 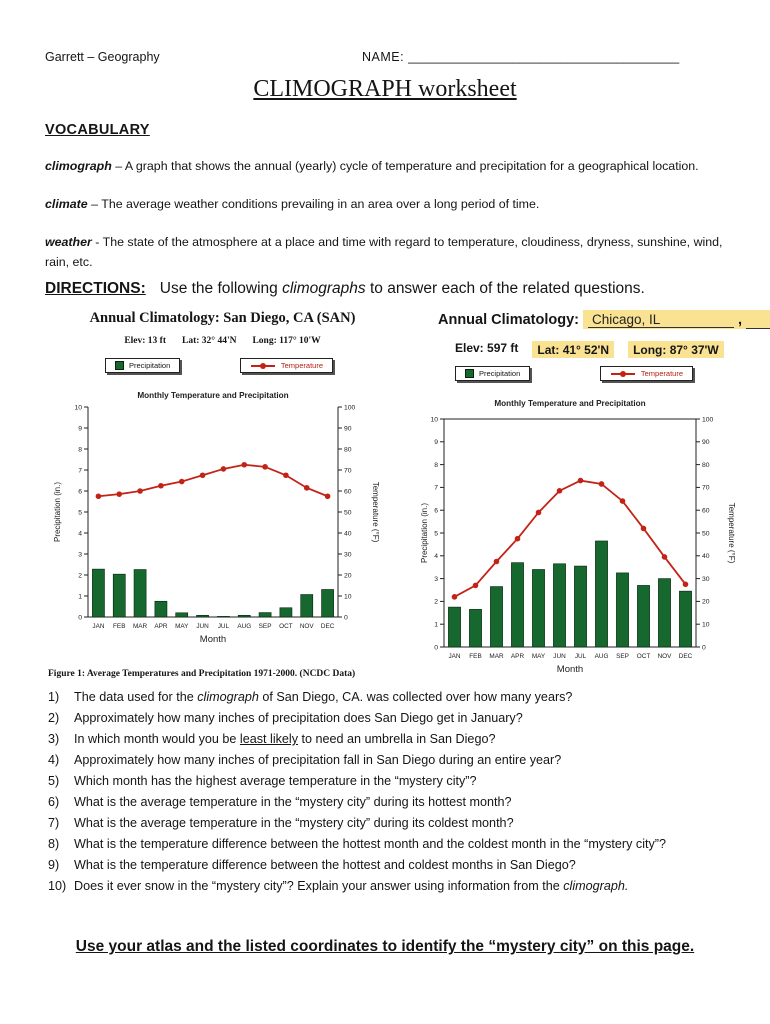 I want to click on svg-text: JUL, so click(x=224, y=626).